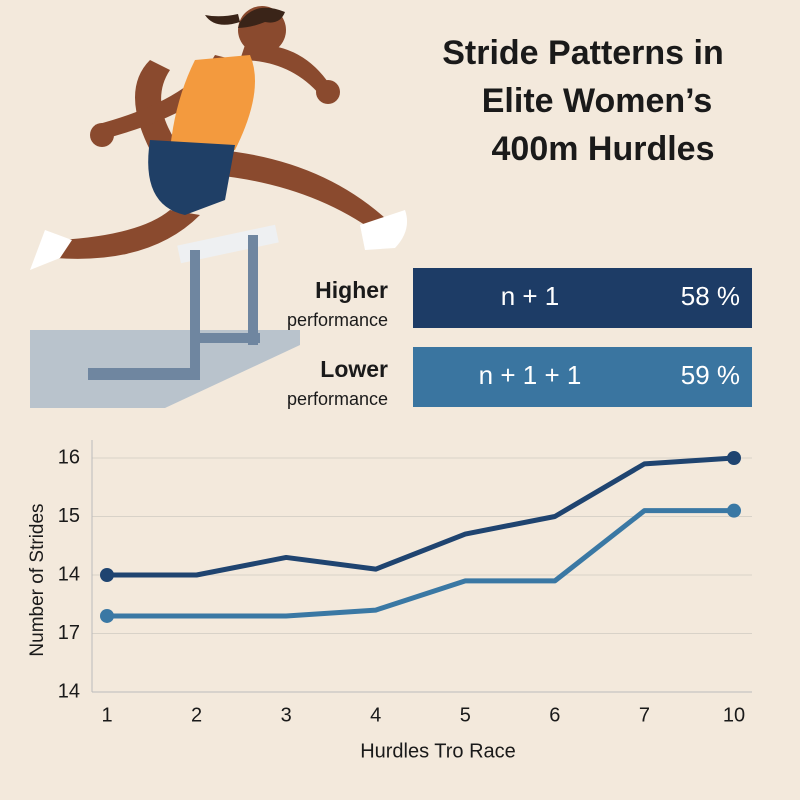  Describe the element at coordinates (465, 715) in the screenshot. I see `x-tick-label: 5` at that location.